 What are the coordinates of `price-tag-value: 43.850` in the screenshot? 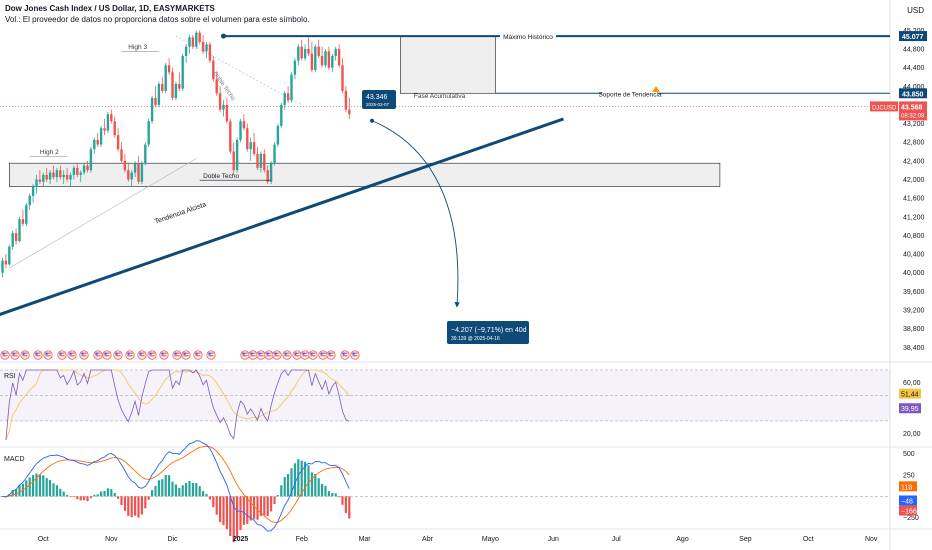 It's located at (913, 94).